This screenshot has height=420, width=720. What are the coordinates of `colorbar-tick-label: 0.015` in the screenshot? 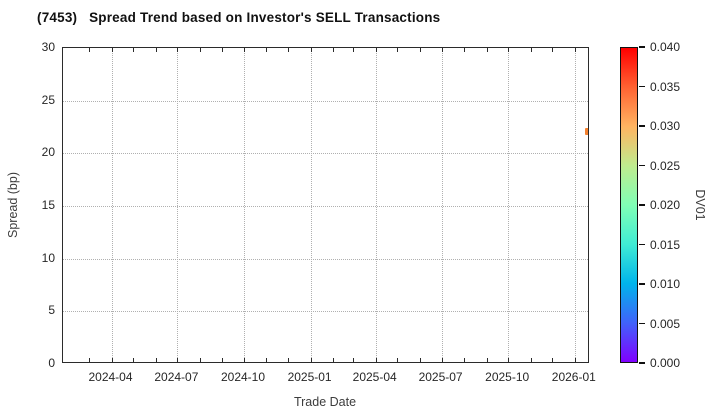 It's located at (665, 244).